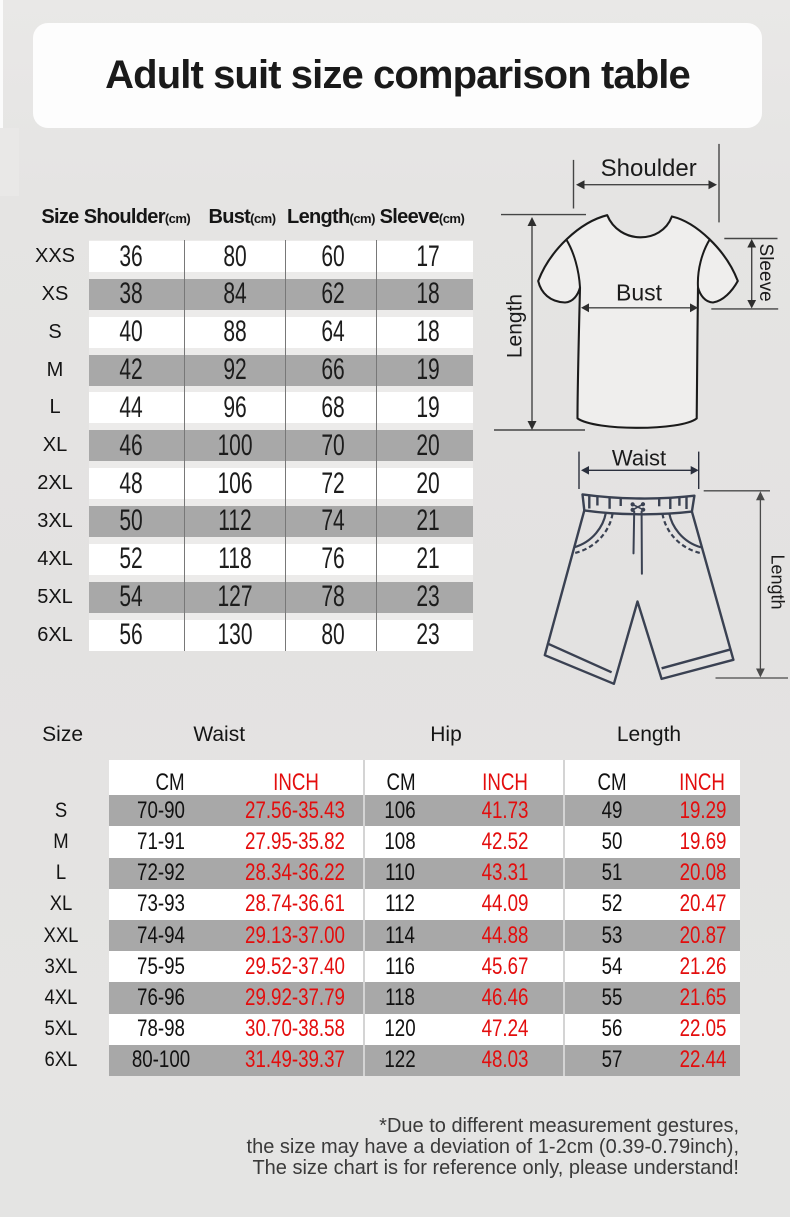  What do you see at coordinates (639, 458) in the screenshot?
I see `svg-text: Waist` at bounding box center [639, 458].